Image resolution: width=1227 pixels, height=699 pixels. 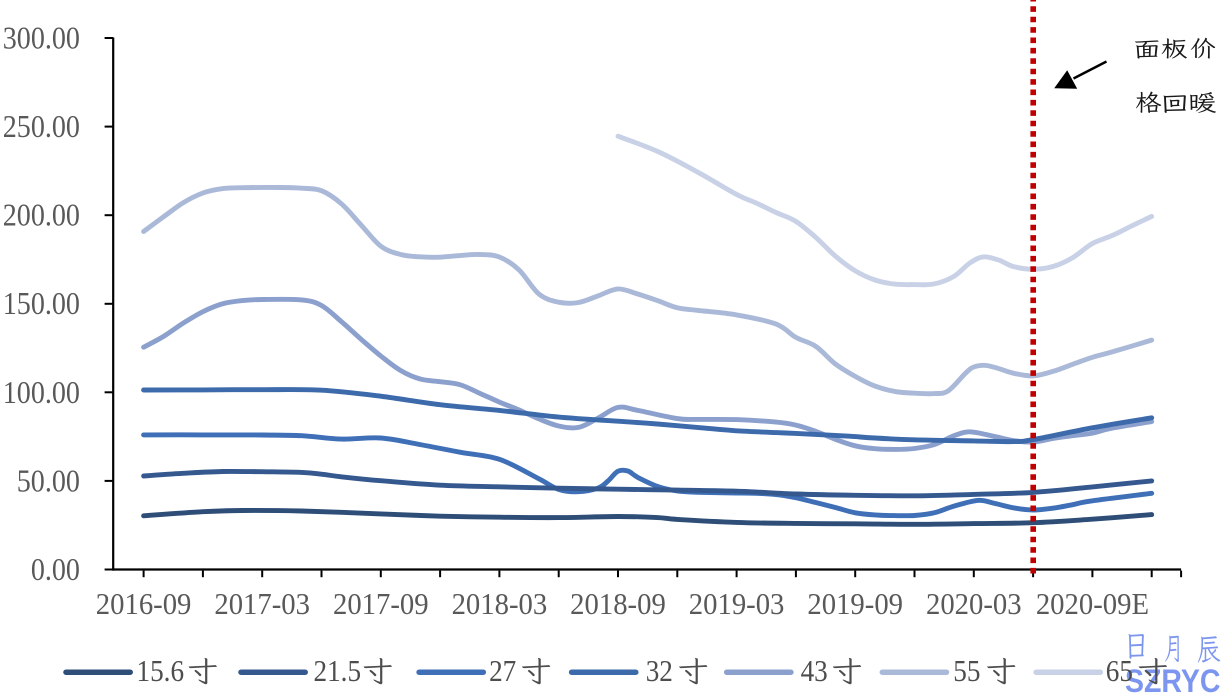 I want to click on svg-text: 21.5, so click(x=338, y=672).